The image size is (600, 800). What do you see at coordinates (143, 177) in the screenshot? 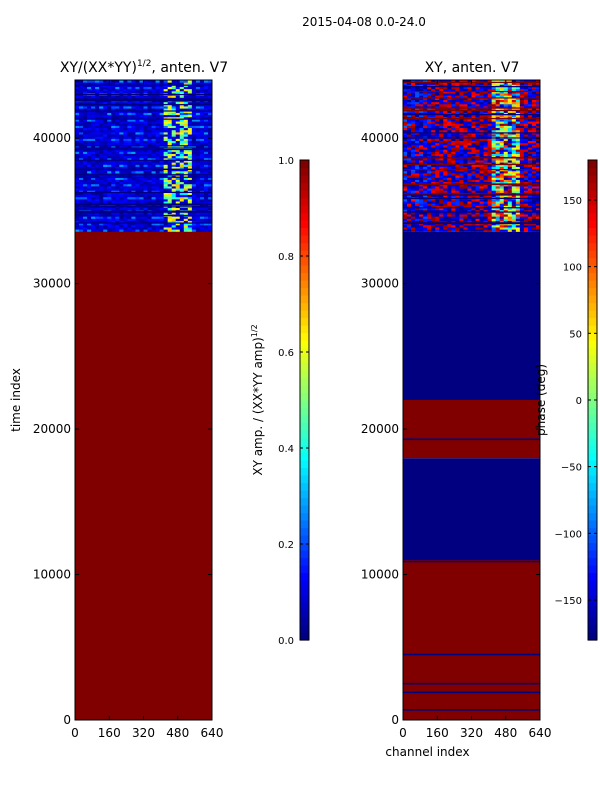
I see `heatmap-stripe` at bounding box center [143, 177].